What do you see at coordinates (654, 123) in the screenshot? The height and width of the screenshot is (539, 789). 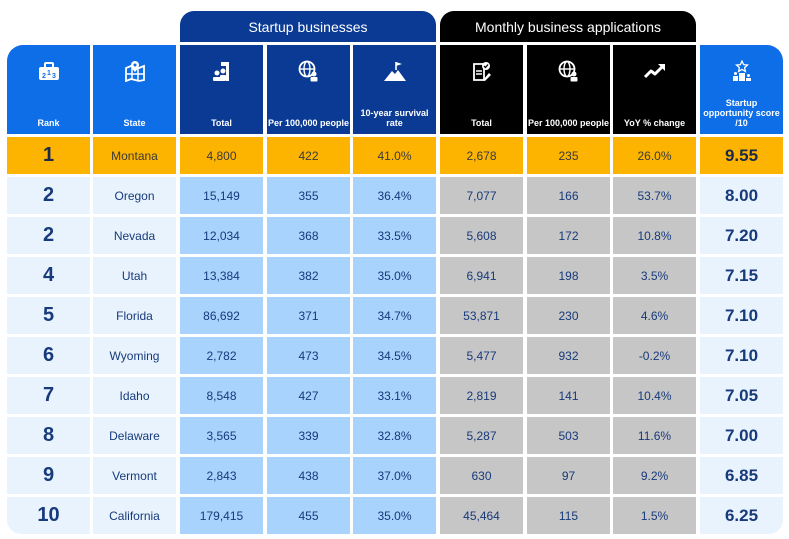 I see `column-header-label: YoY % change` at bounding box center [654, 123].